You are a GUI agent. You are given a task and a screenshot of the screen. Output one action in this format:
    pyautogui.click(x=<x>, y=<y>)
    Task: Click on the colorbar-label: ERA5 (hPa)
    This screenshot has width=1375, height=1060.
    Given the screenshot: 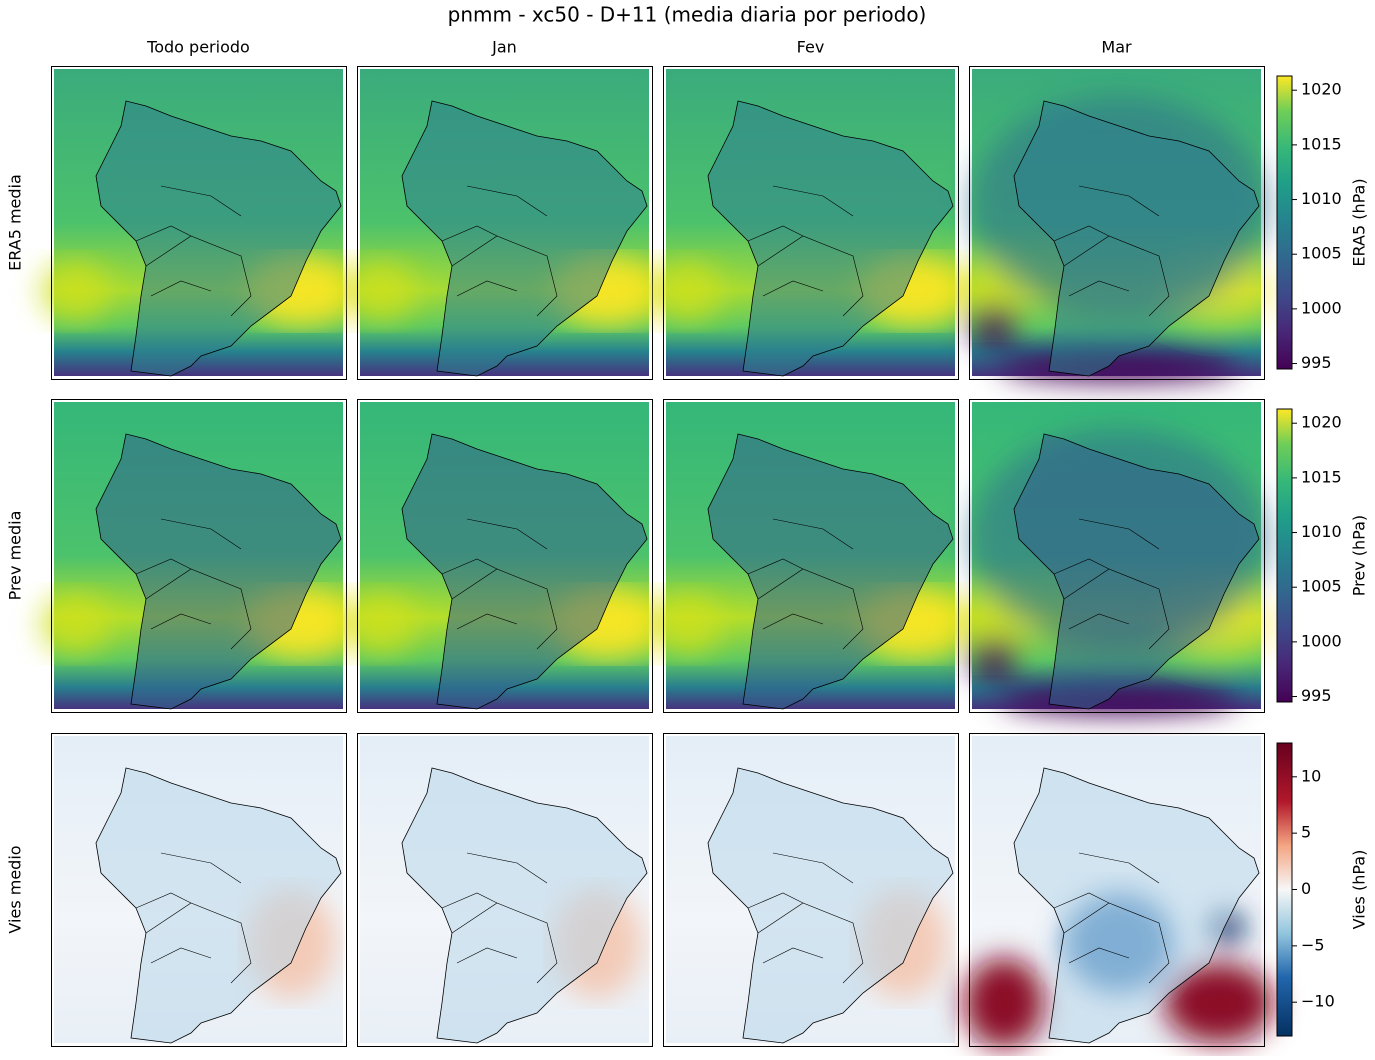 What is the action you would take?
    pyautogui.click(x=1359, y=222)
    